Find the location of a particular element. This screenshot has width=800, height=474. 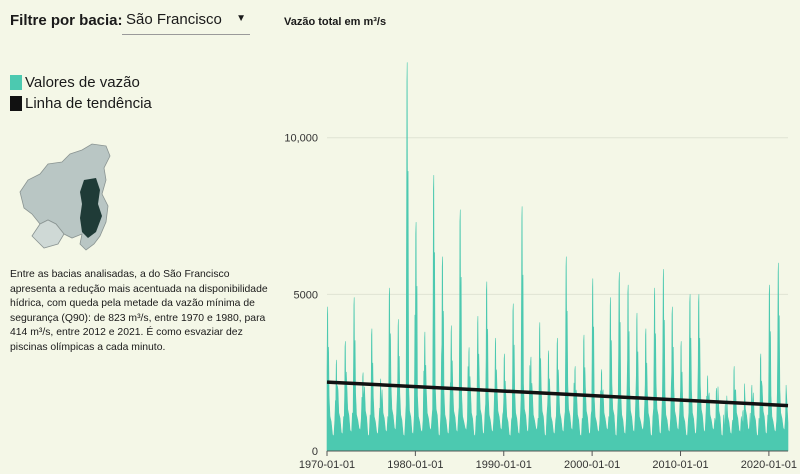

x-tick-label: 1970-01-01 is located at coordinates (327, 465).